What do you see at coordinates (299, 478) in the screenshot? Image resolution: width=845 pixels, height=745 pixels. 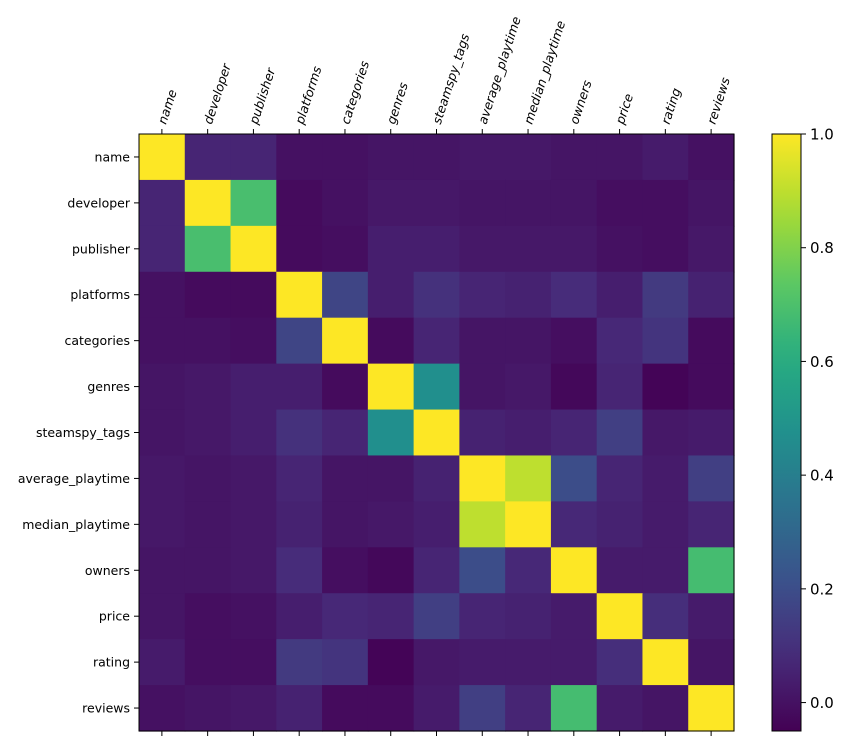 I see `heatmap-cell-average_playtime-platforms` at bounding box center [299, 478].